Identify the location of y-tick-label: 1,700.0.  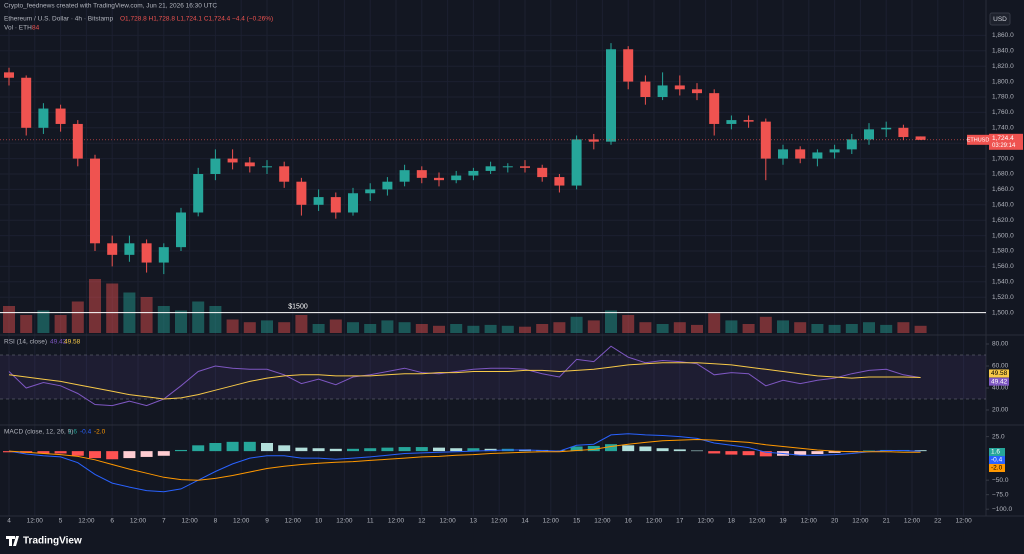
(1003, 158).